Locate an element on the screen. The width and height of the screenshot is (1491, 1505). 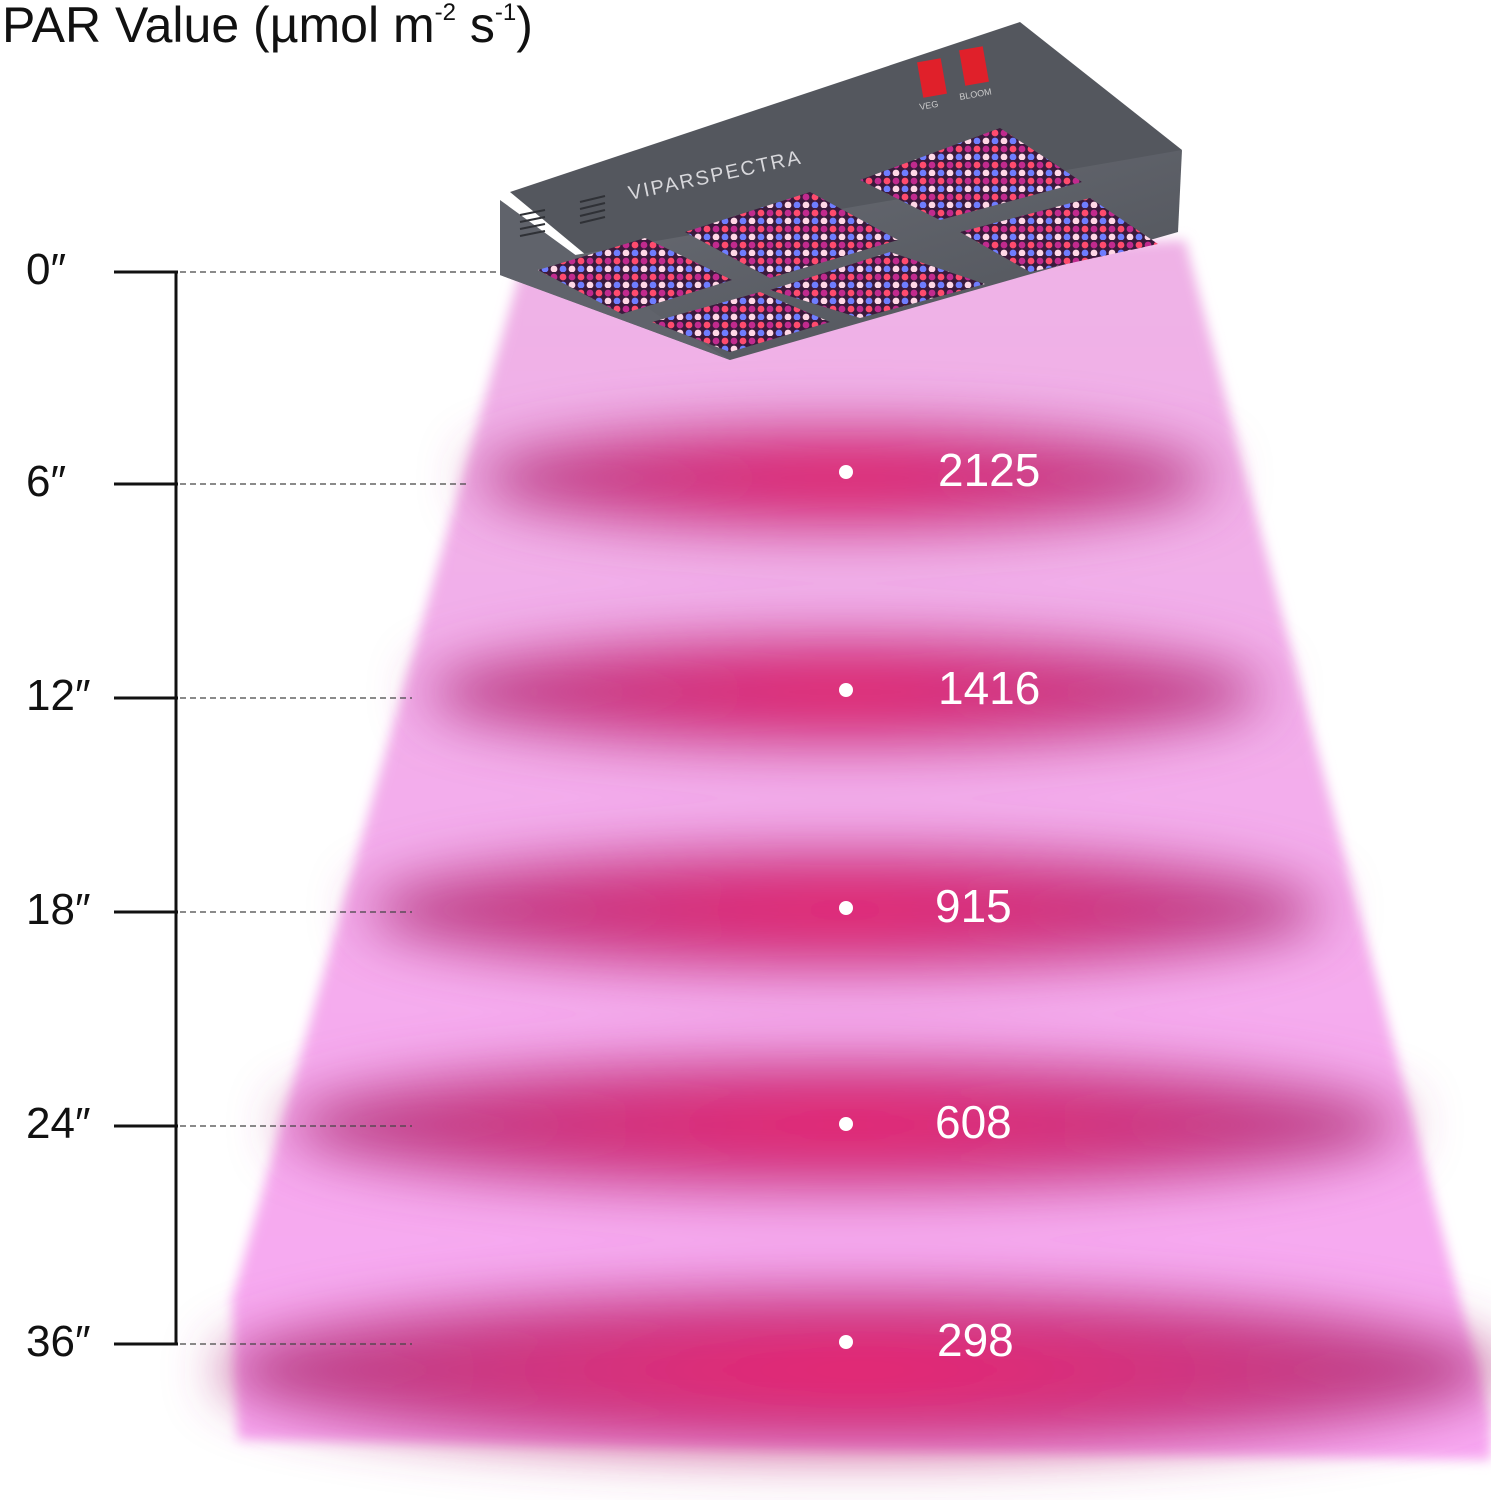
value-dots is located at coordinates (846, 907).